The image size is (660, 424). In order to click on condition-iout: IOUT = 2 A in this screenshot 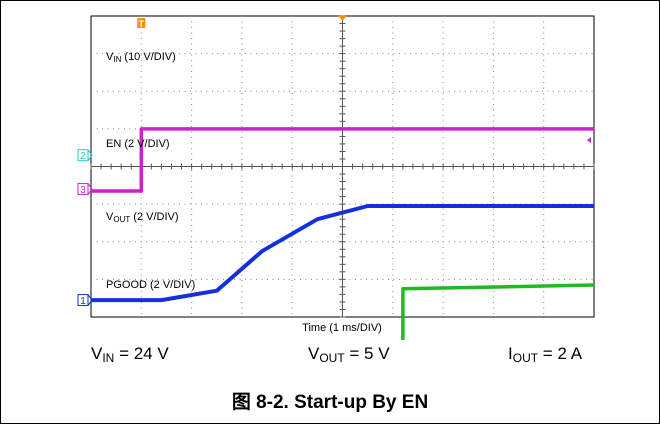, I will do `click(545, 354)`.